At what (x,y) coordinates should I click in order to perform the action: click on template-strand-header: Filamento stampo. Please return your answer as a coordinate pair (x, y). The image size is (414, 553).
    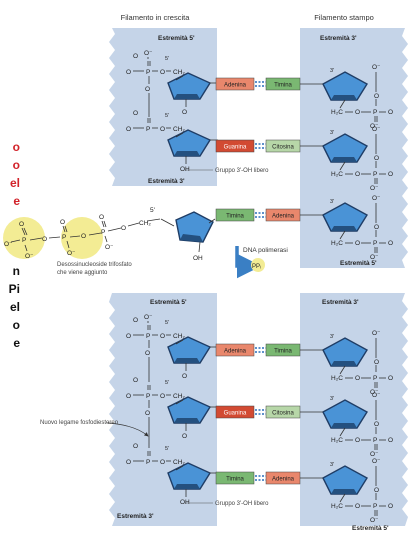
    Looking at the image, I should click on (344, 17).